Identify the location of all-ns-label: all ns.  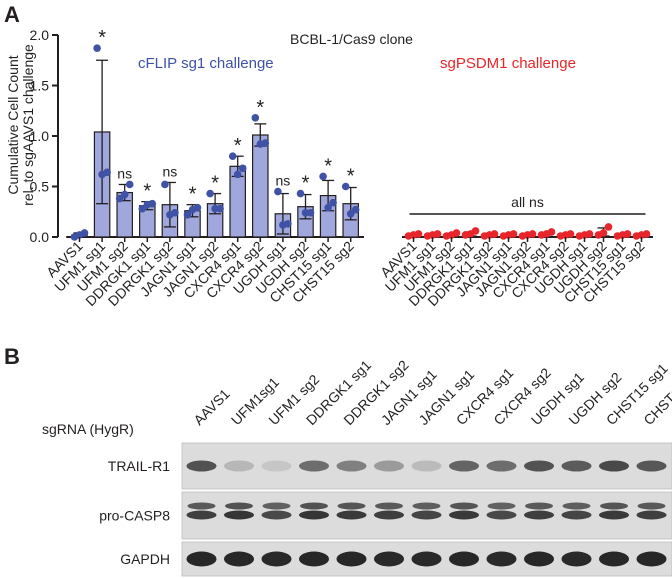
(527, 202).